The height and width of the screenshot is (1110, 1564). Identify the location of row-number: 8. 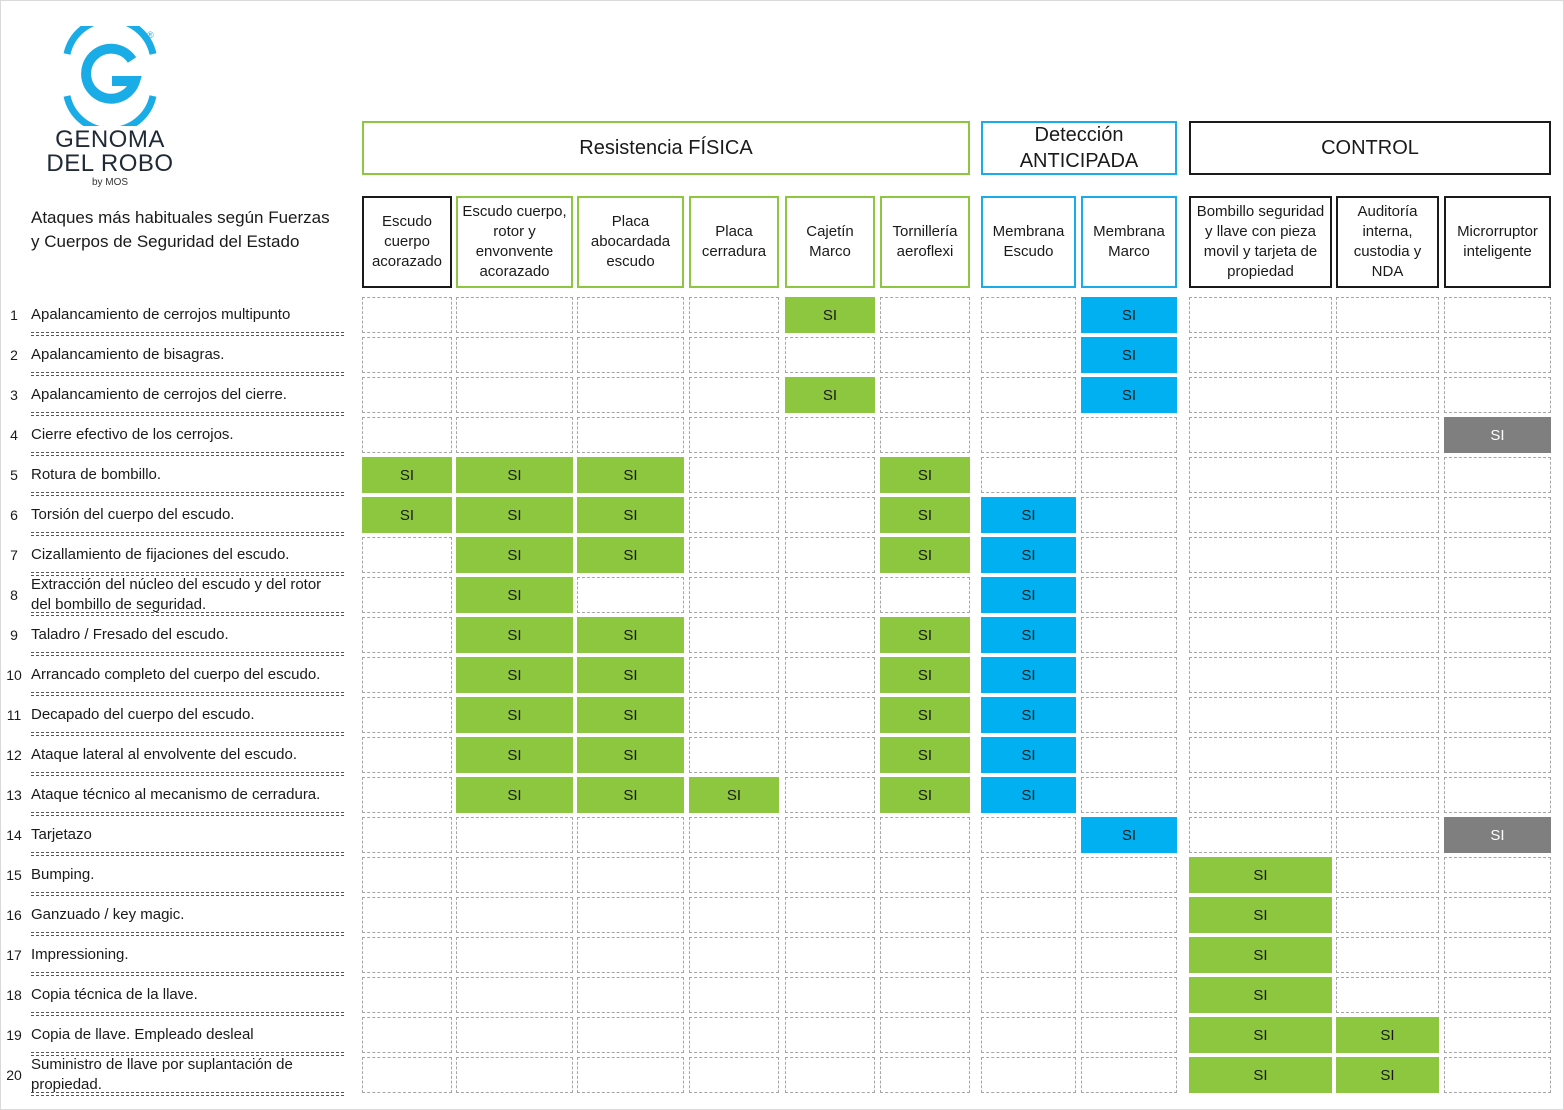
(14, 595).